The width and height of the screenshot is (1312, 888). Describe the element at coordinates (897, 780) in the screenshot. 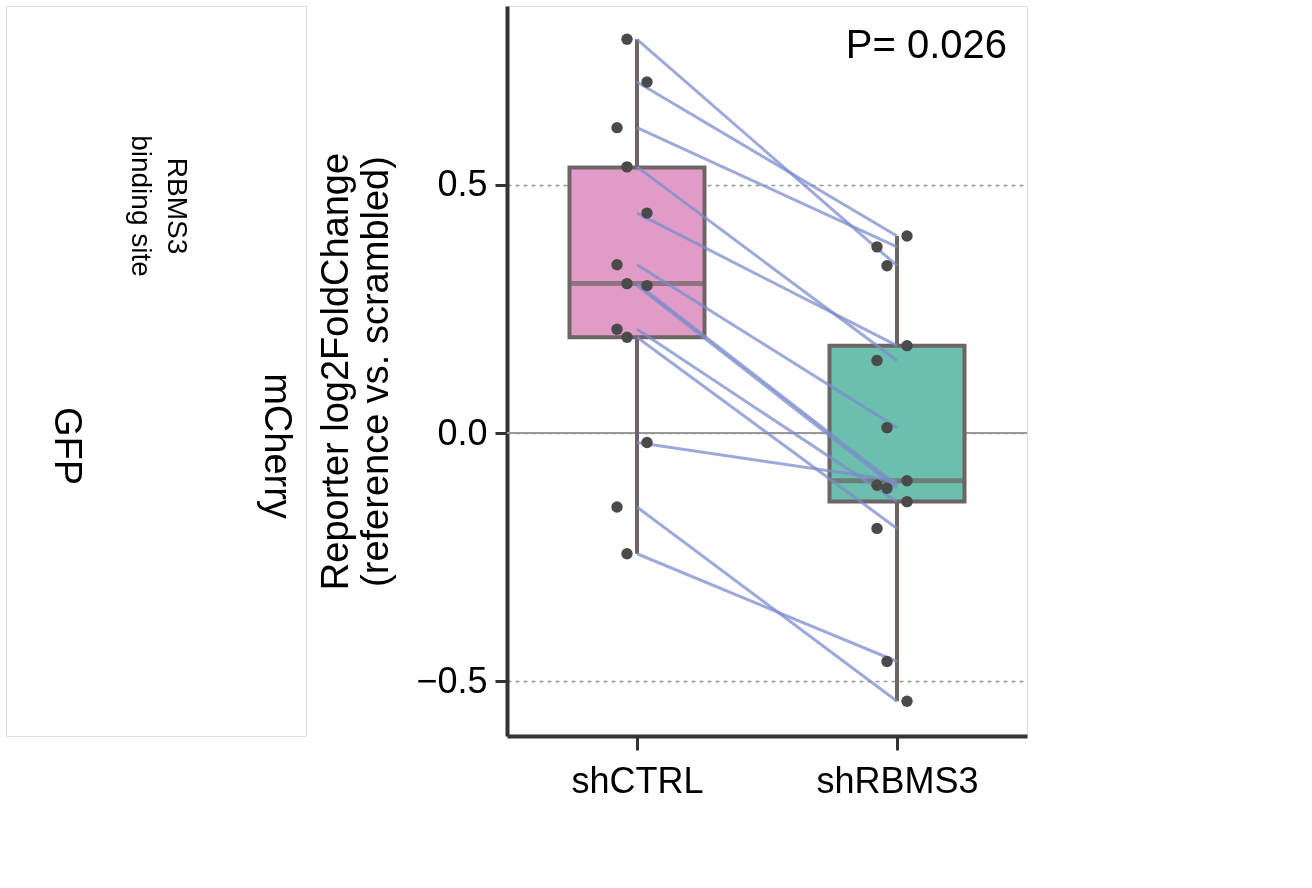

I see `x-tick-label: shRBMS3` at that location.